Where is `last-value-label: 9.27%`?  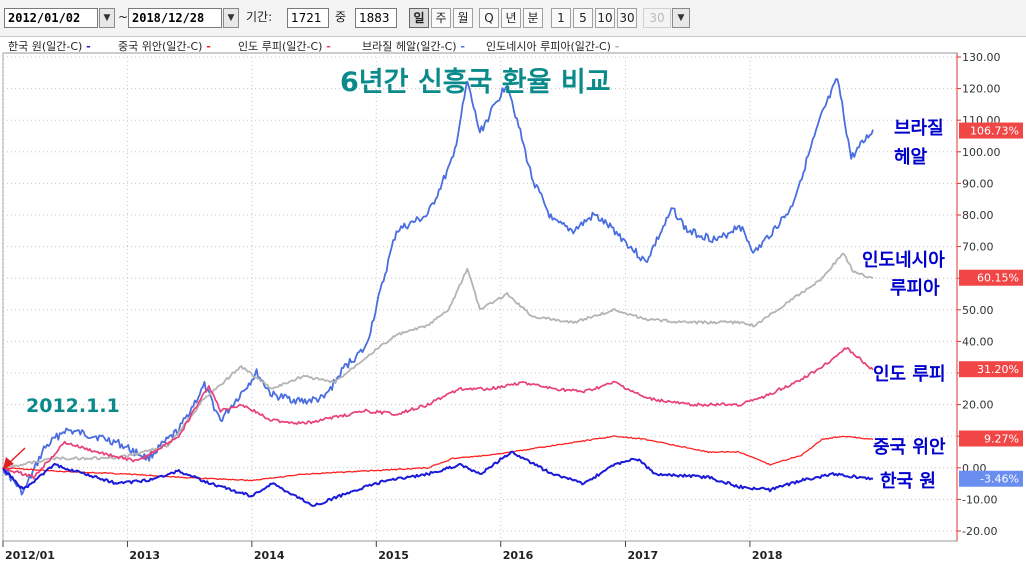 last-value-label: 9.27% is located at coordinates (1001, 439).